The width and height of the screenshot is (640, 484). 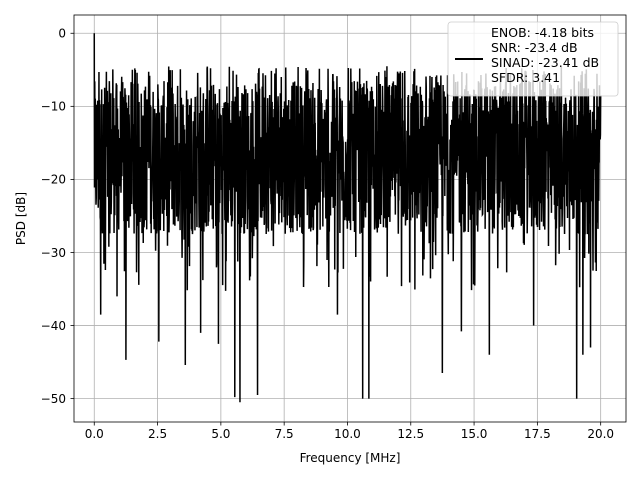 I want to click on x-tick-label: 5.0, so click(x=220, y=434).